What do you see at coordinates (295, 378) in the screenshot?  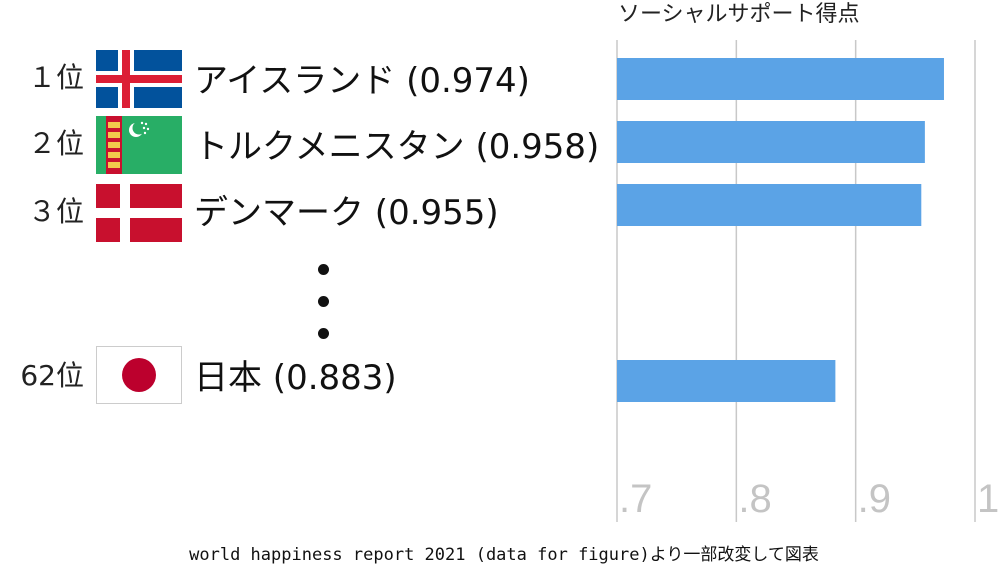 I see `country-label: 日本 (0.883)` at bounding box center [295, 378].